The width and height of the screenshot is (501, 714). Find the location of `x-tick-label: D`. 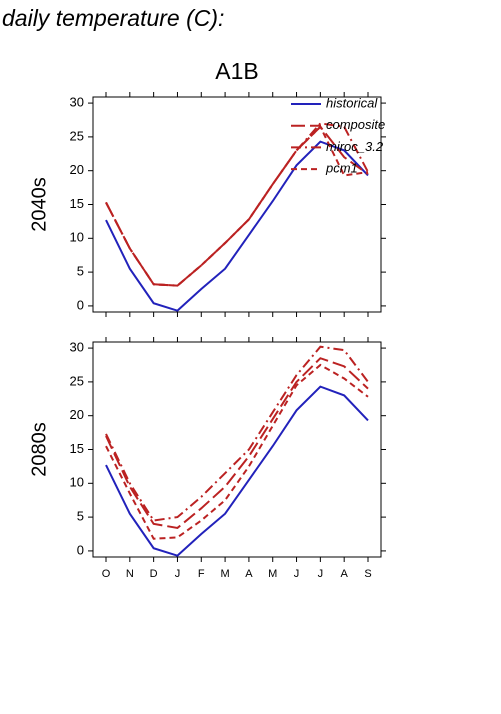

x-tick-label: D is located at coordinates (154, 574).